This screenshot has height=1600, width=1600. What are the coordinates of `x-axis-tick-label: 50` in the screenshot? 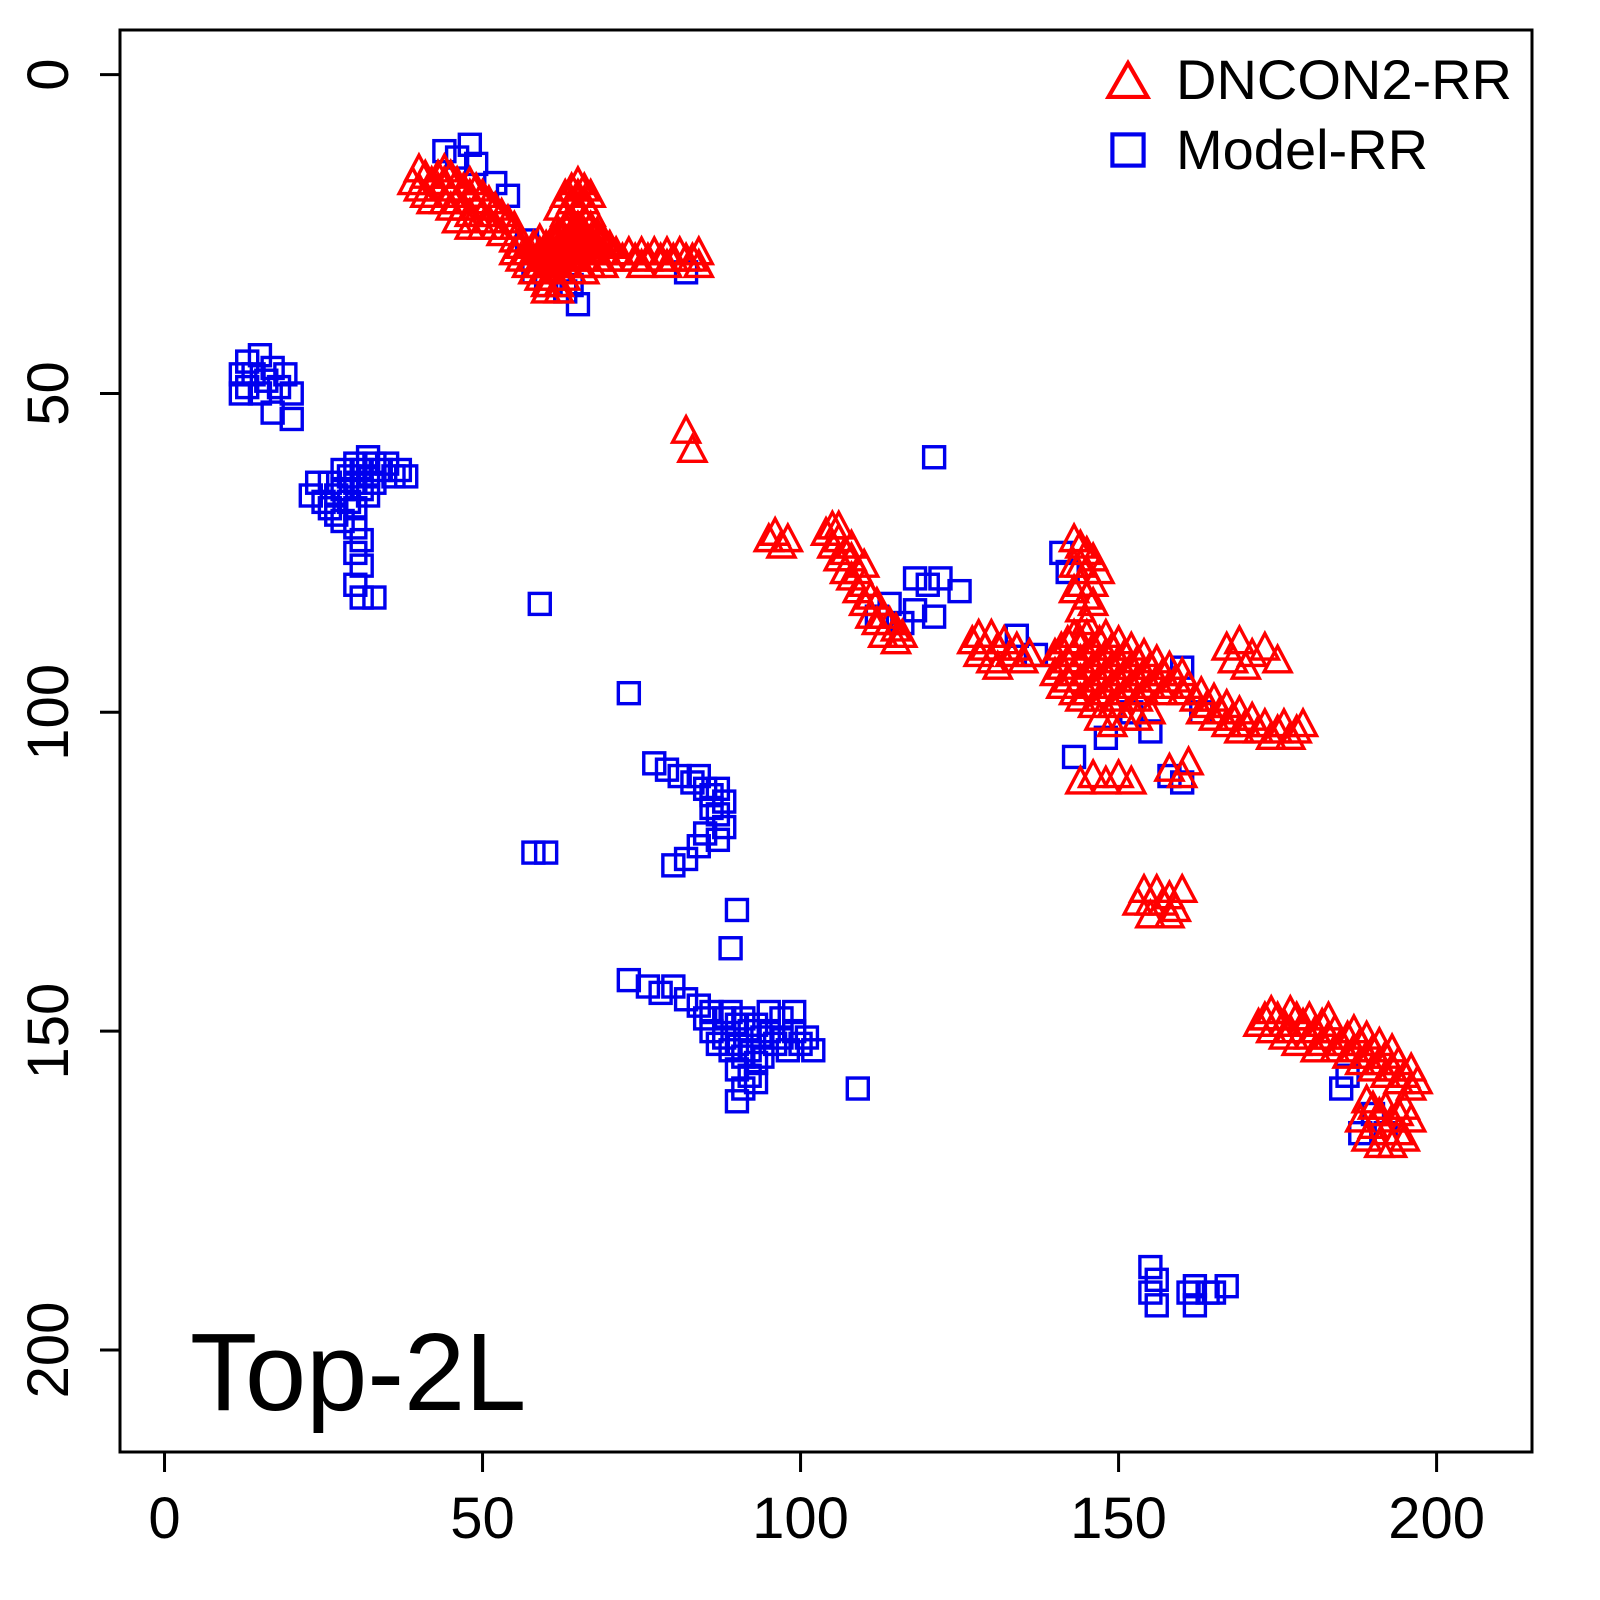 It's located at (482, 1518).